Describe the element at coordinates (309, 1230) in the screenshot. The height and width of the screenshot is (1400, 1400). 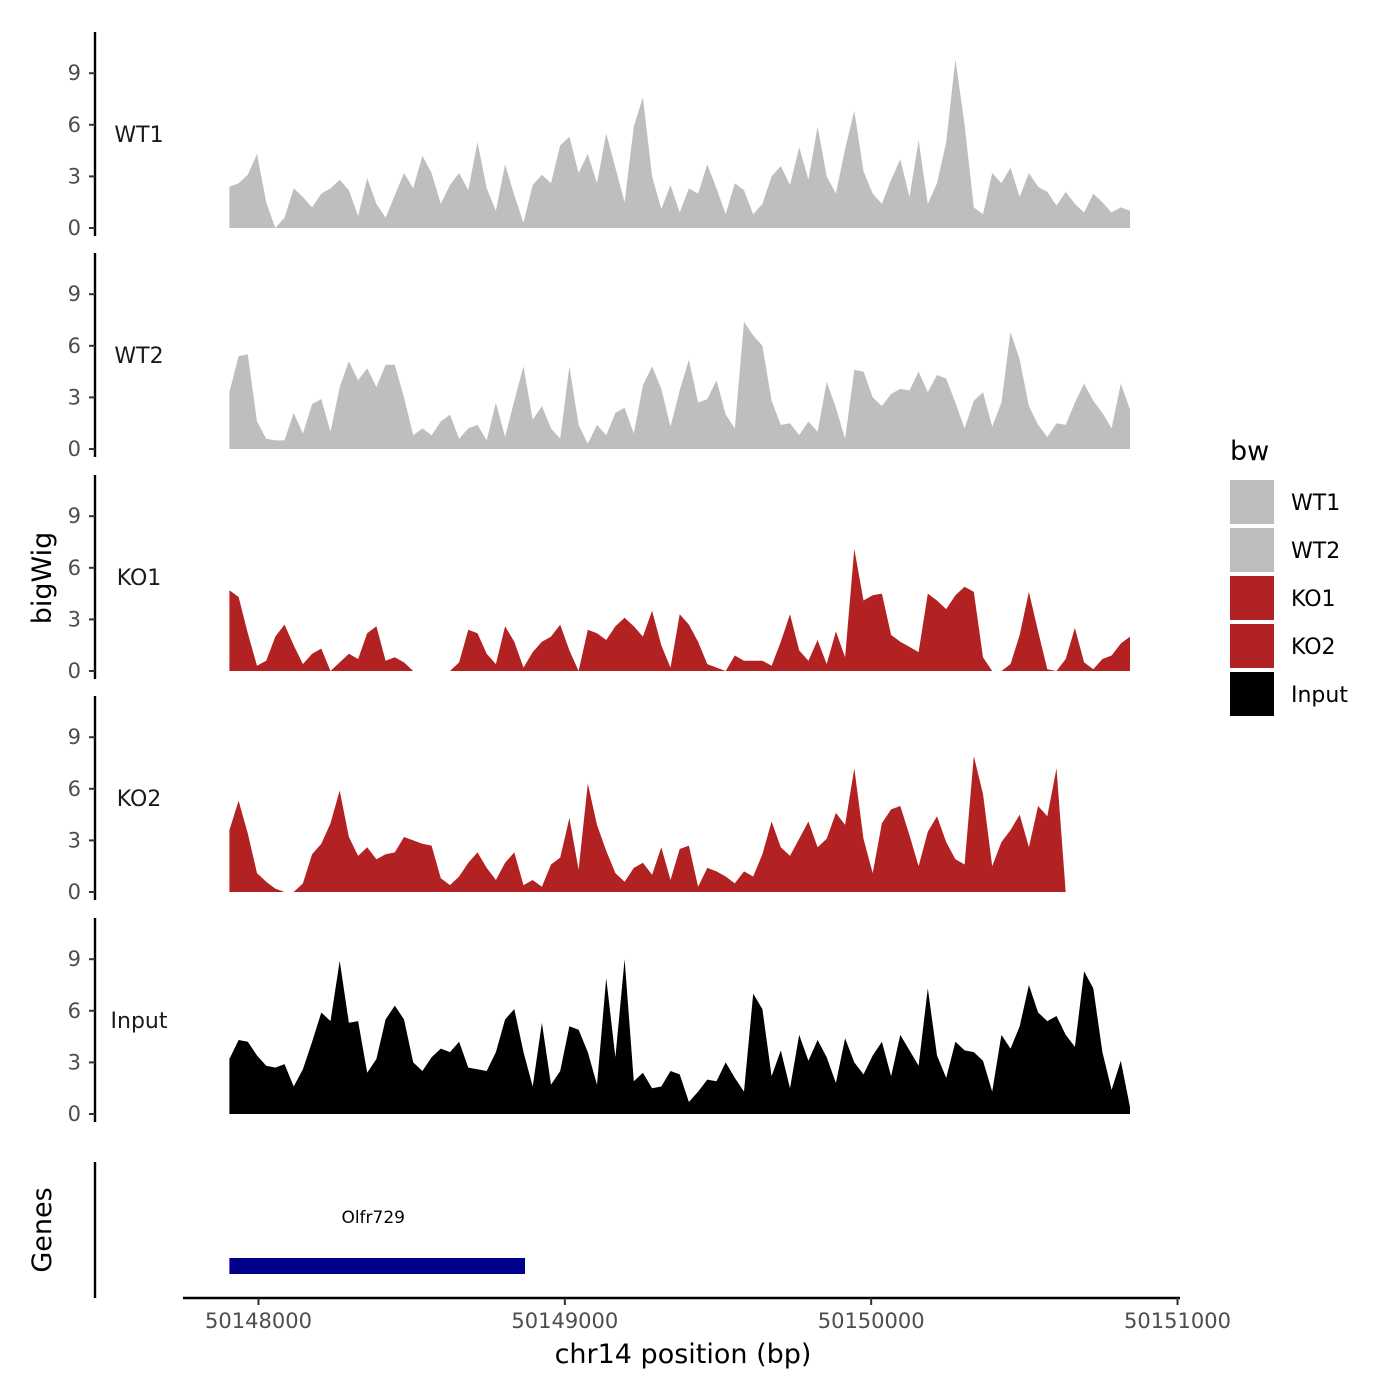
I see `genes-panel: Olfr729` at that location.